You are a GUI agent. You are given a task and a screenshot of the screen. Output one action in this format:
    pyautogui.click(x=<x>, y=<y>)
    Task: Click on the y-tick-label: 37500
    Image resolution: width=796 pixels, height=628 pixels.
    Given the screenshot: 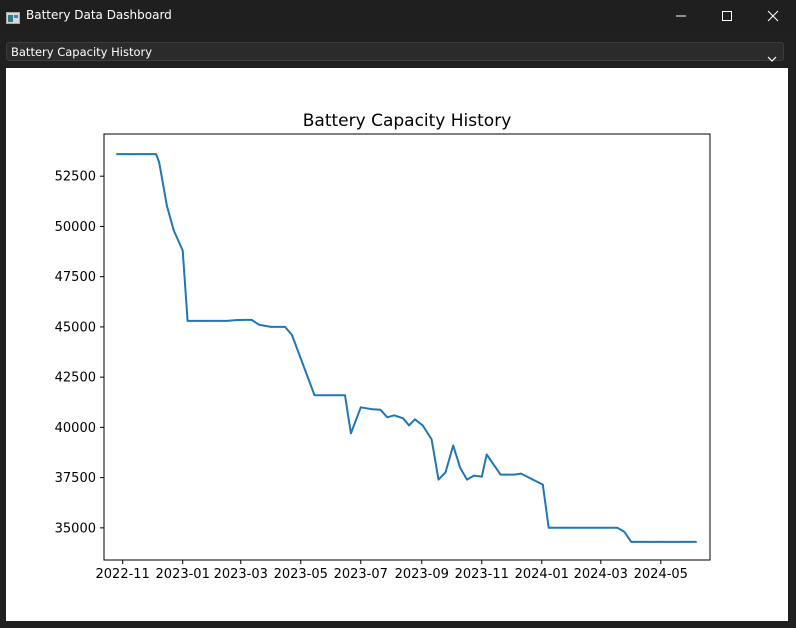 What is the action you would take?
    pyautogui.click(x=75, y=478)
    